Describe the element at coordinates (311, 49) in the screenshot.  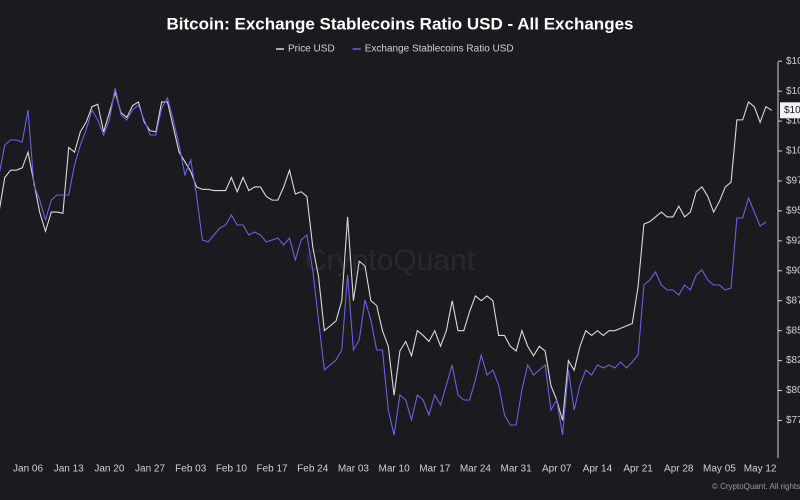
I see `legend-label: Price USD` at that location.